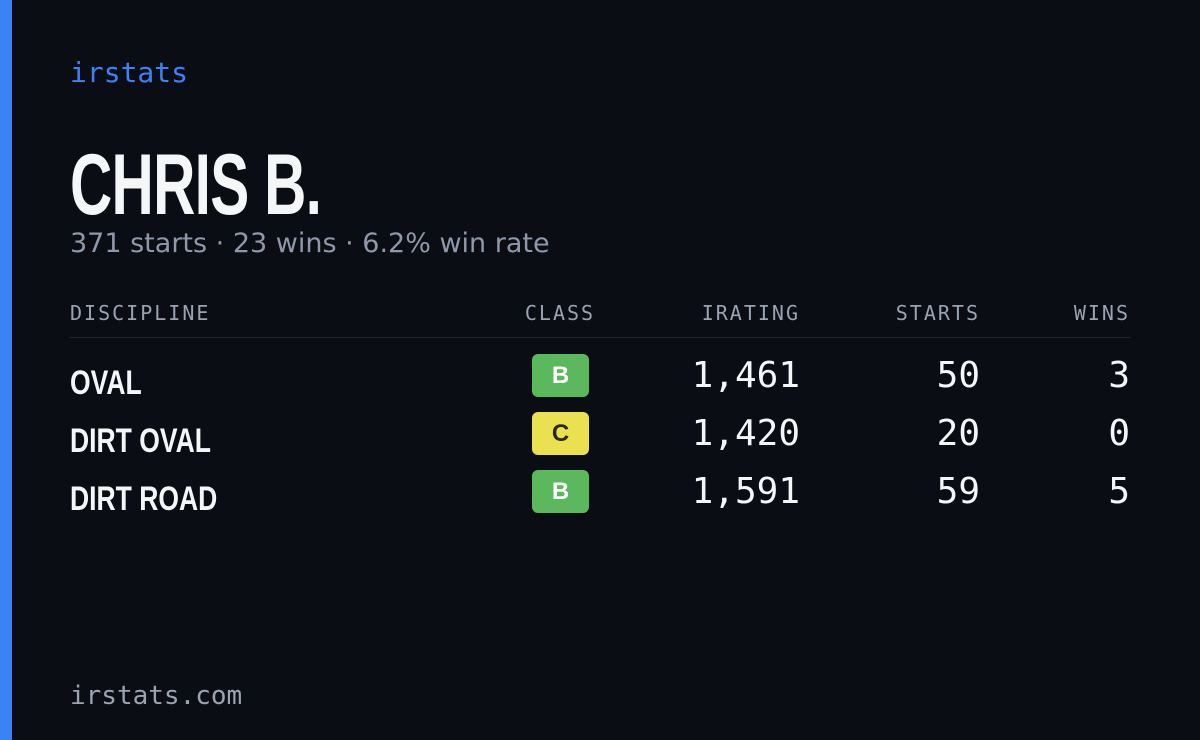 The image size is (1200, 740). What do you see at coordinates (750, 313) in the screenshot?
I see `column-header: IRATING` at bounding box center [750, 313].